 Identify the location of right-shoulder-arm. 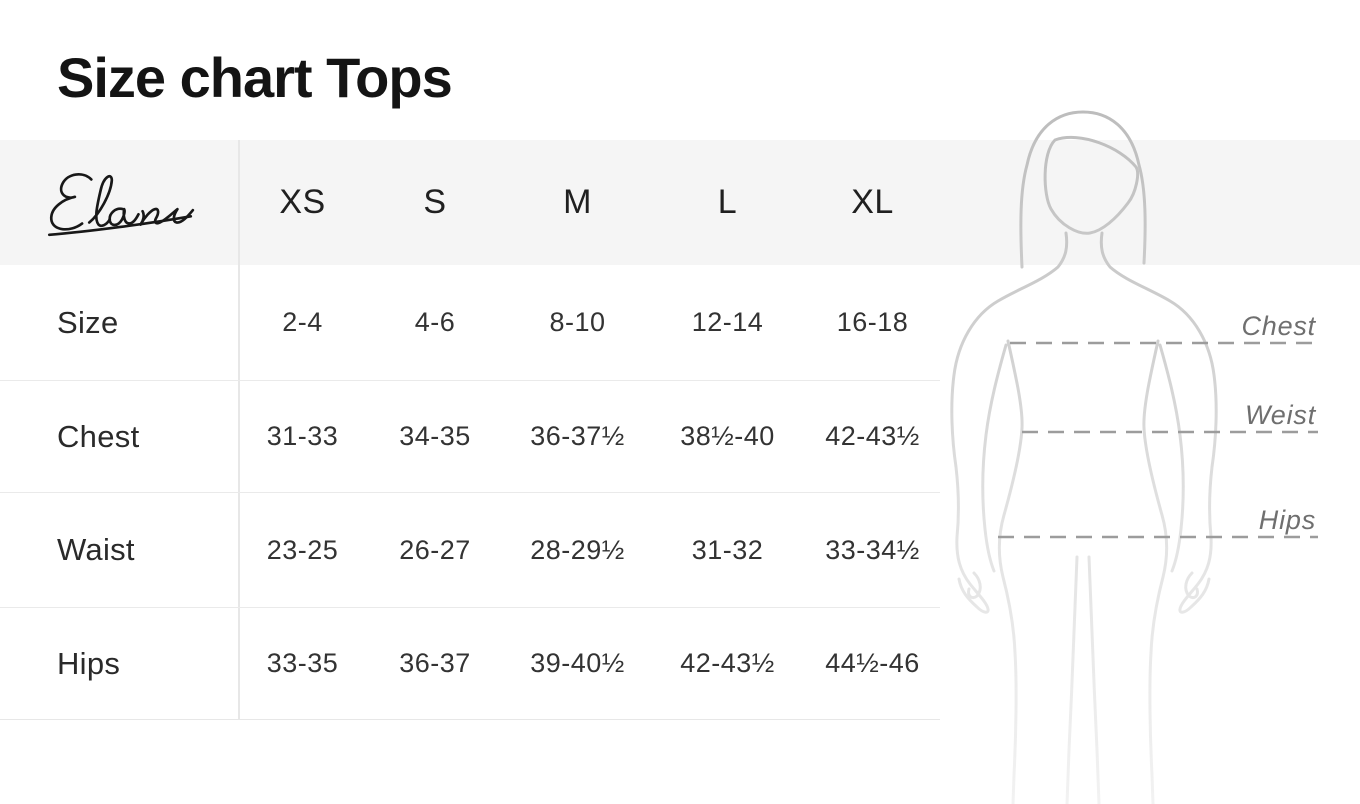
(1158, 422).